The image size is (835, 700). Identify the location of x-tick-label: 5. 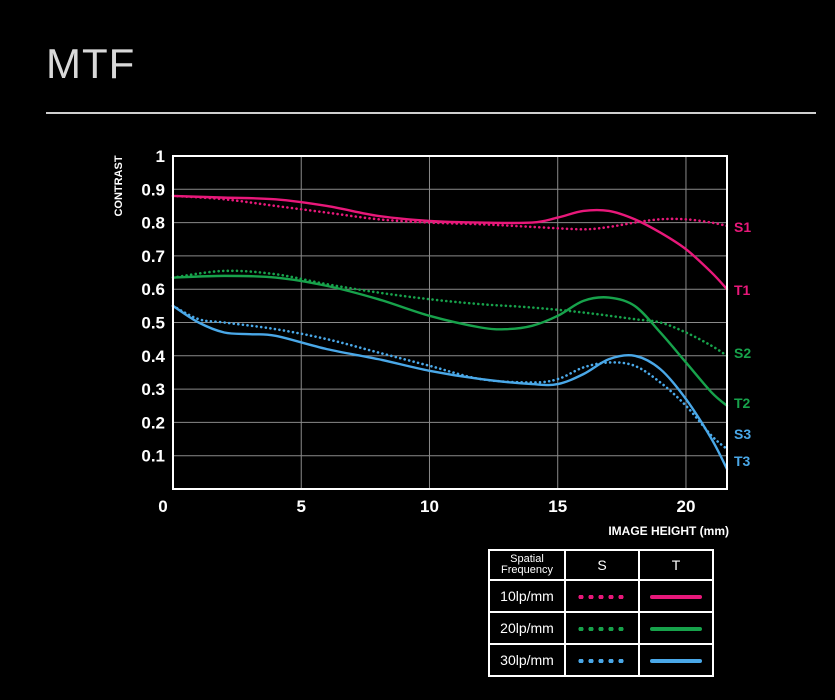
(301, 506).